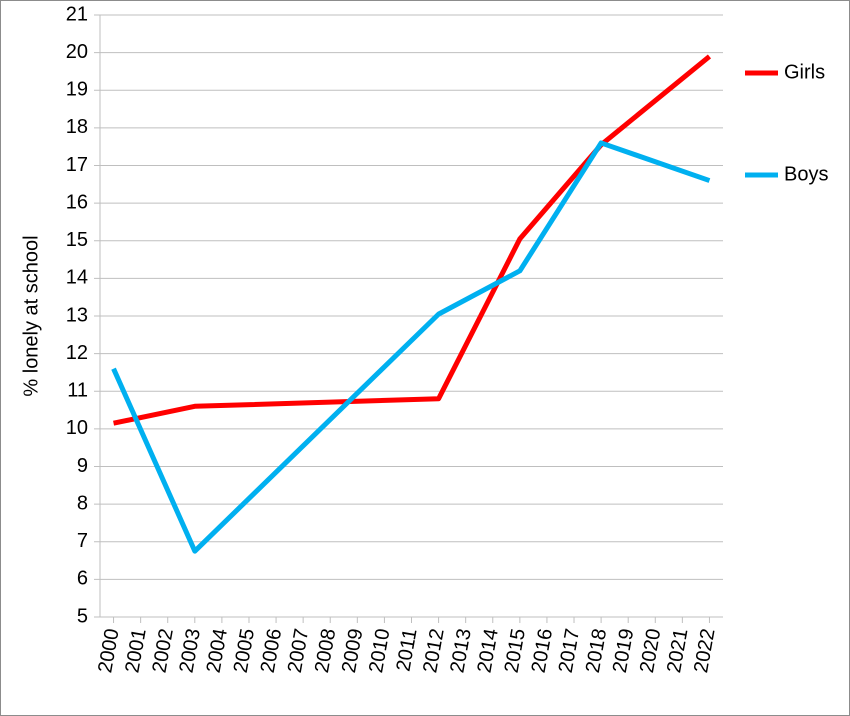 The height and width of the screenshot is (716, 850). Describe the element at coordinates (82, 503) in the screenshot. I see `y-tick-label: 8` at that location.